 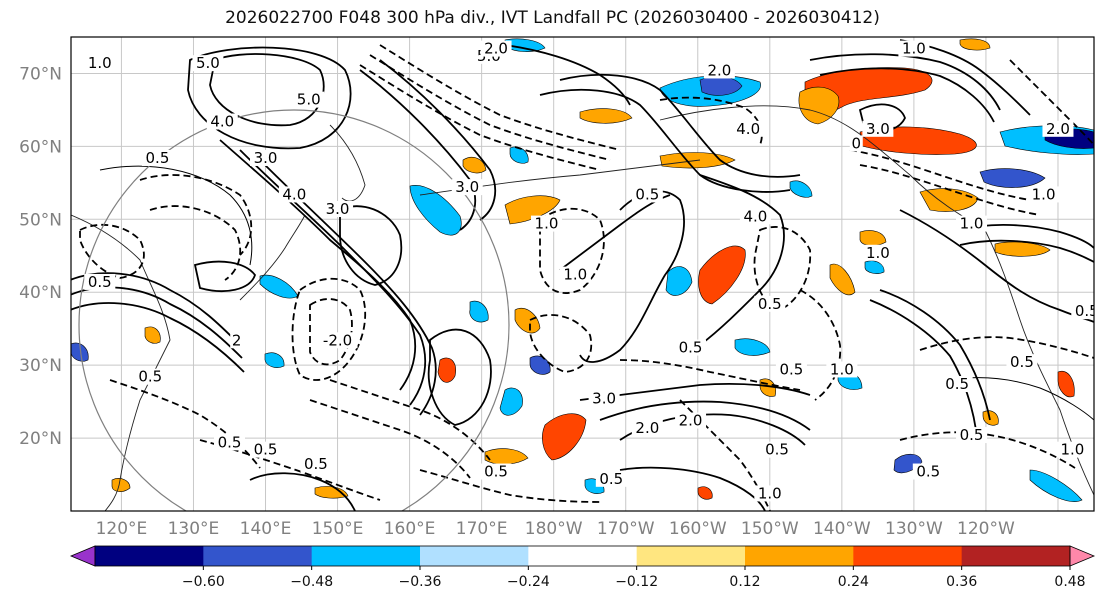 I want to click on longitude-label: 130°E, so click(x=194, y=529).